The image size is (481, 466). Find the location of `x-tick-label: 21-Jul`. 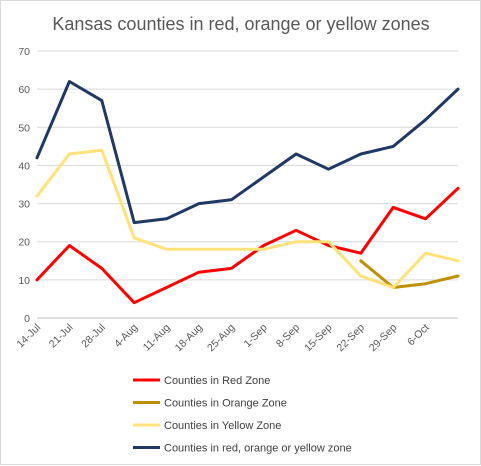

x-tick-label: 21-Jul is located at coordinates (61, 336).